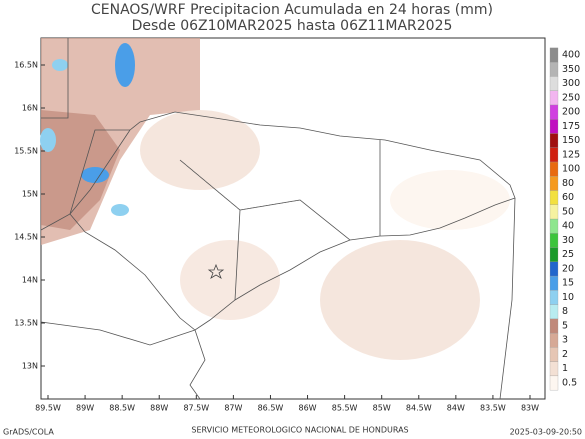 The image size is (585, 439). Describe the element at coordinates (30, 194) in the screenshot. I see `lat-label: 15N` at that location.